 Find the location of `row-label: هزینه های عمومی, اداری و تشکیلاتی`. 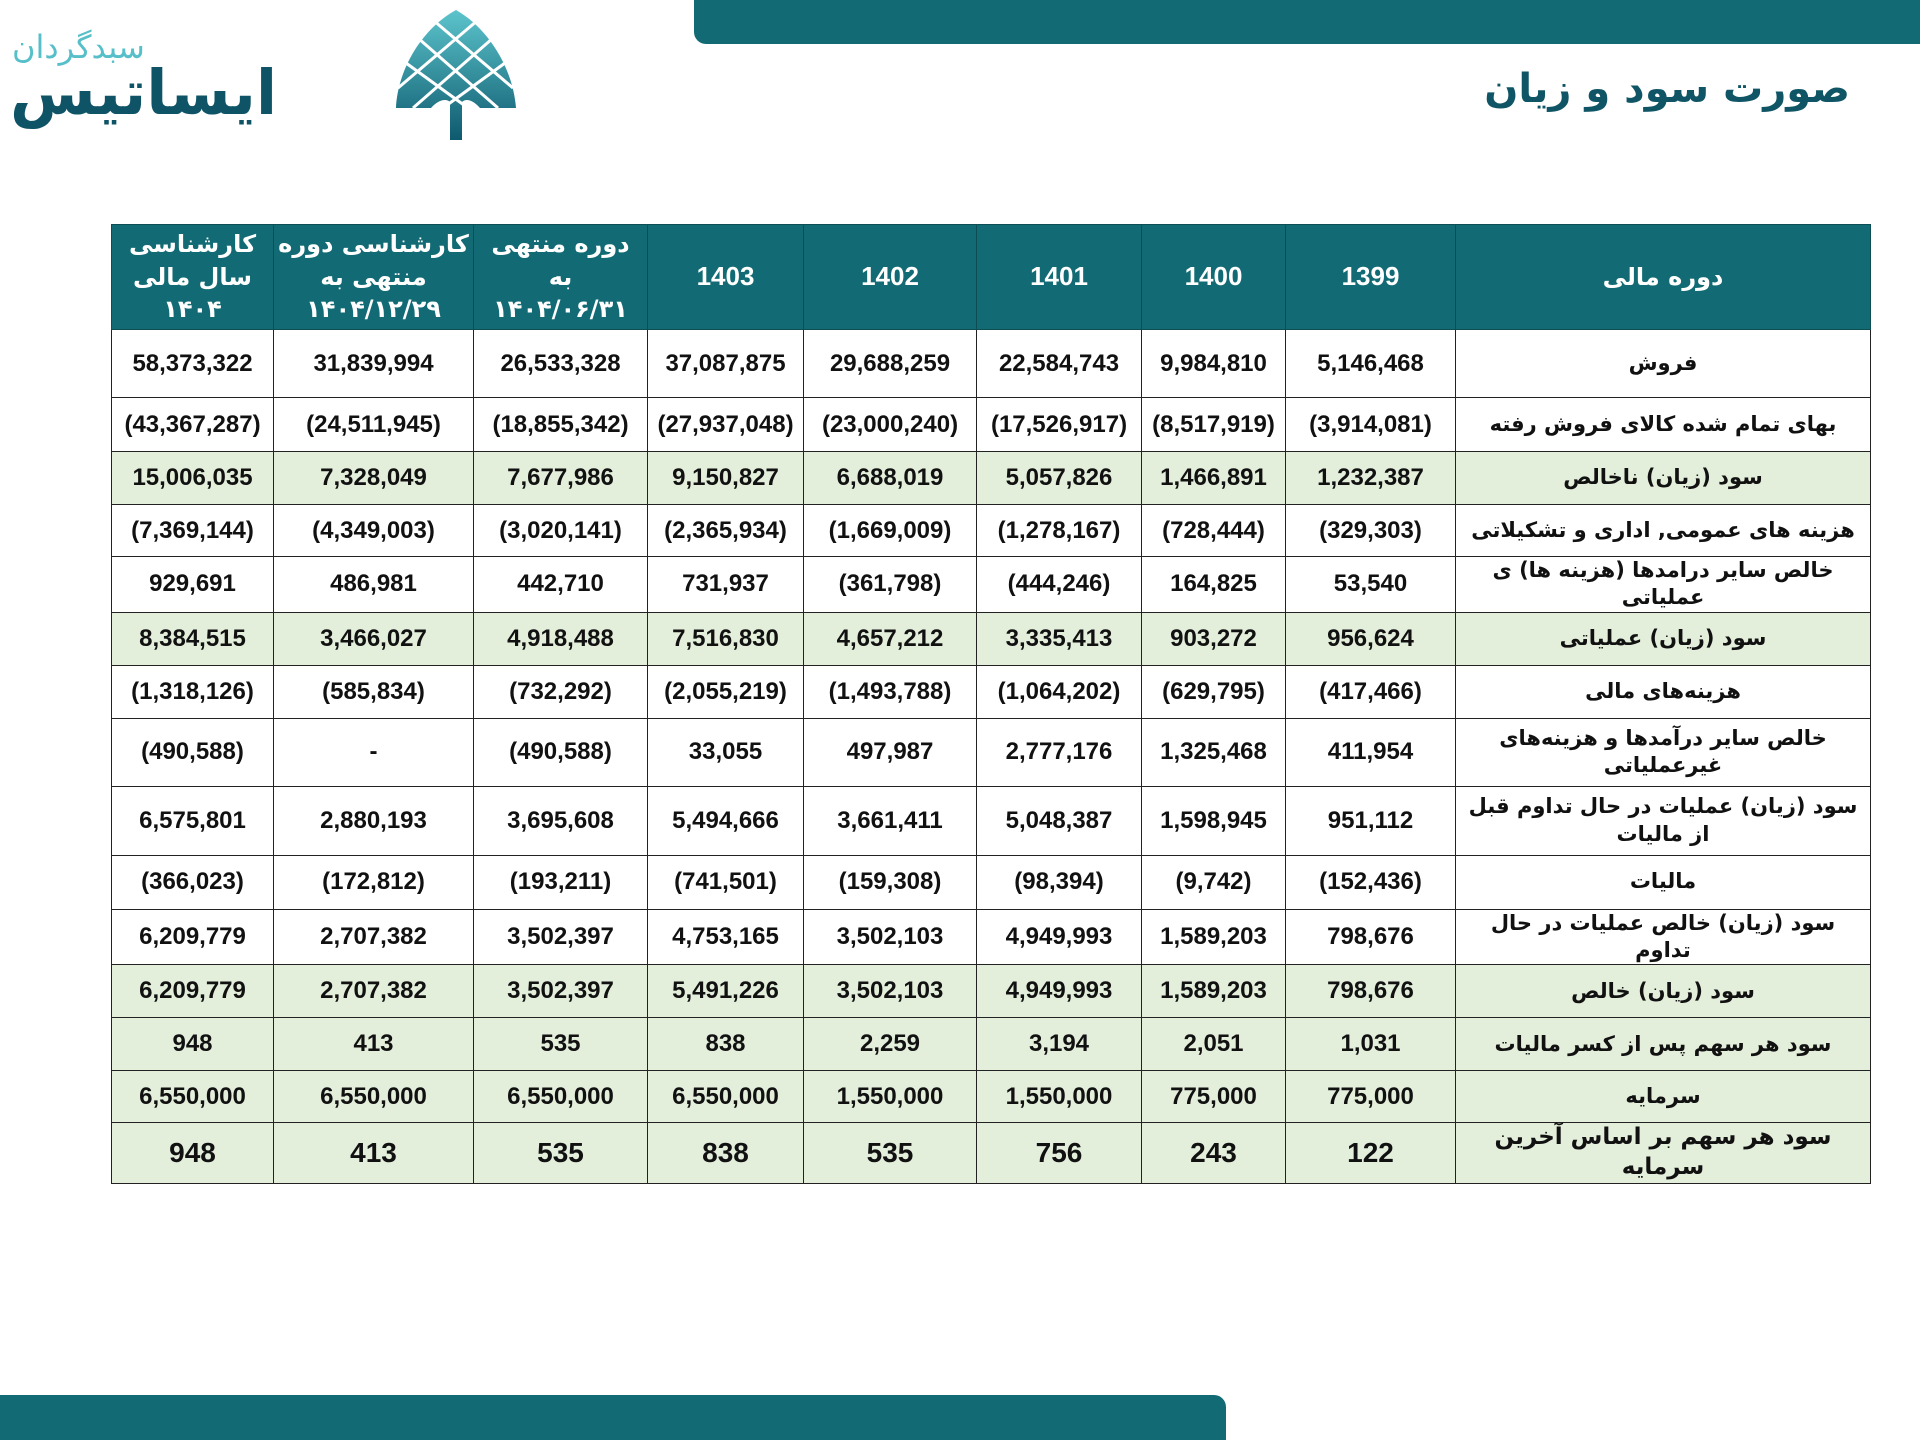

row-label: هزینه های عمومی, اداری و تشکیلاتی is located at coordinates (1663, 530).